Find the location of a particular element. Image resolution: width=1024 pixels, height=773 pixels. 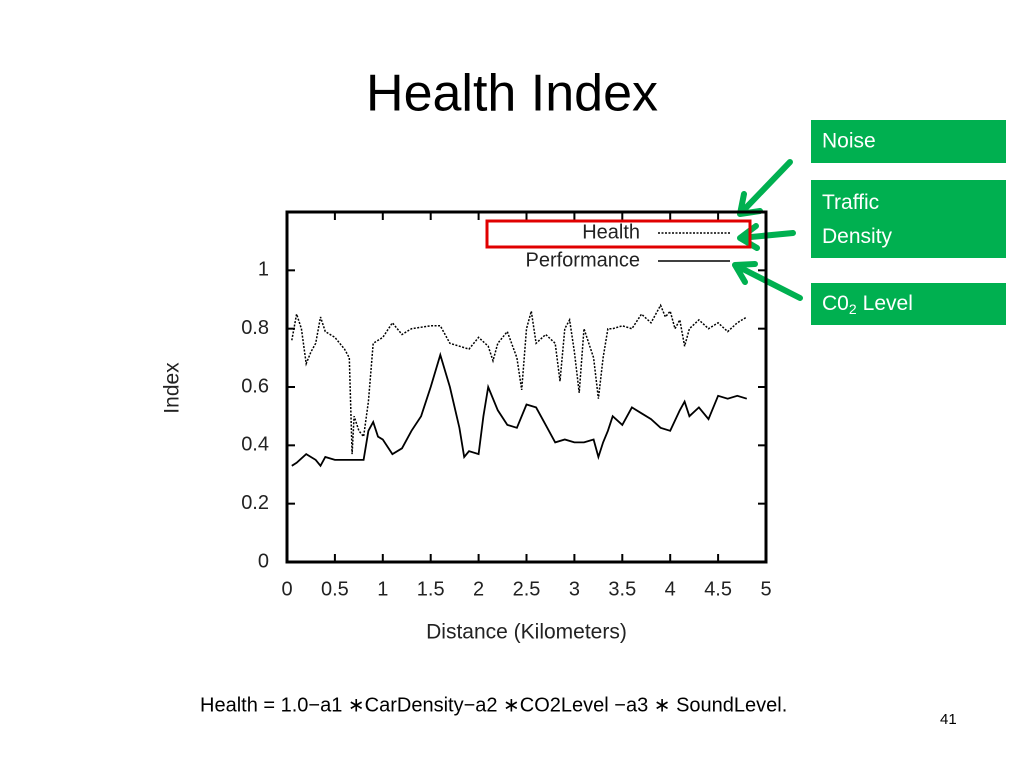

x-tick-label: 2.5 is located at coordinates (527, 589).